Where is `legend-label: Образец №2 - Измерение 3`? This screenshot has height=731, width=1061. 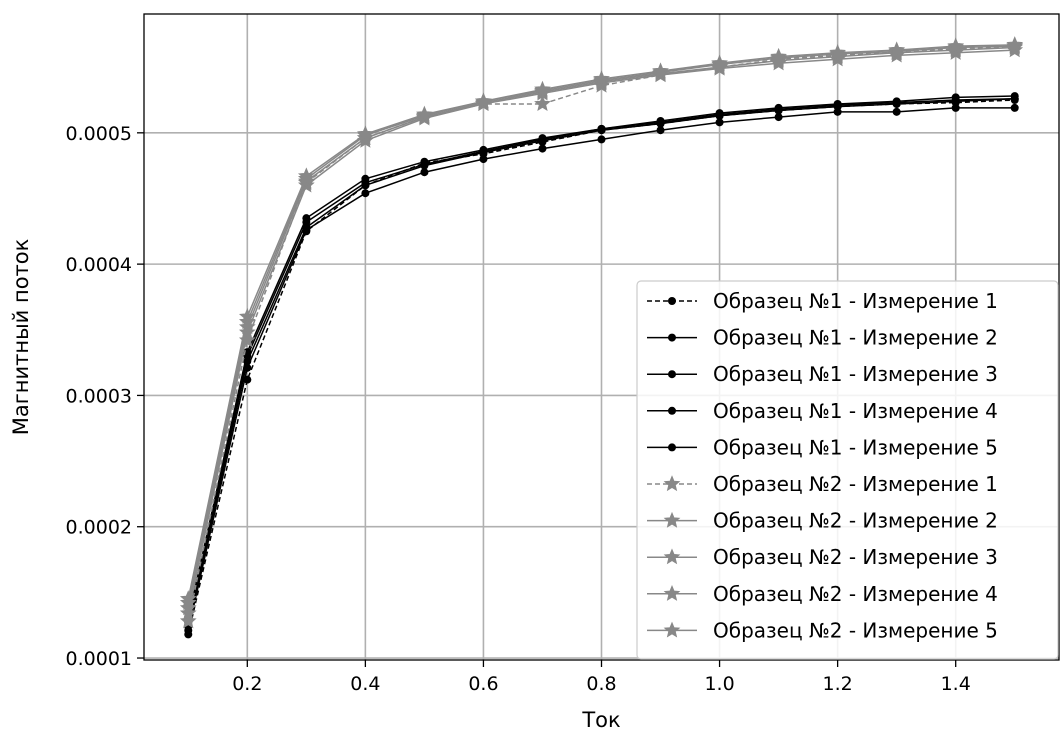
legend-label: Образец №2 - Измерение 3 is located at coordinates (855, 557).